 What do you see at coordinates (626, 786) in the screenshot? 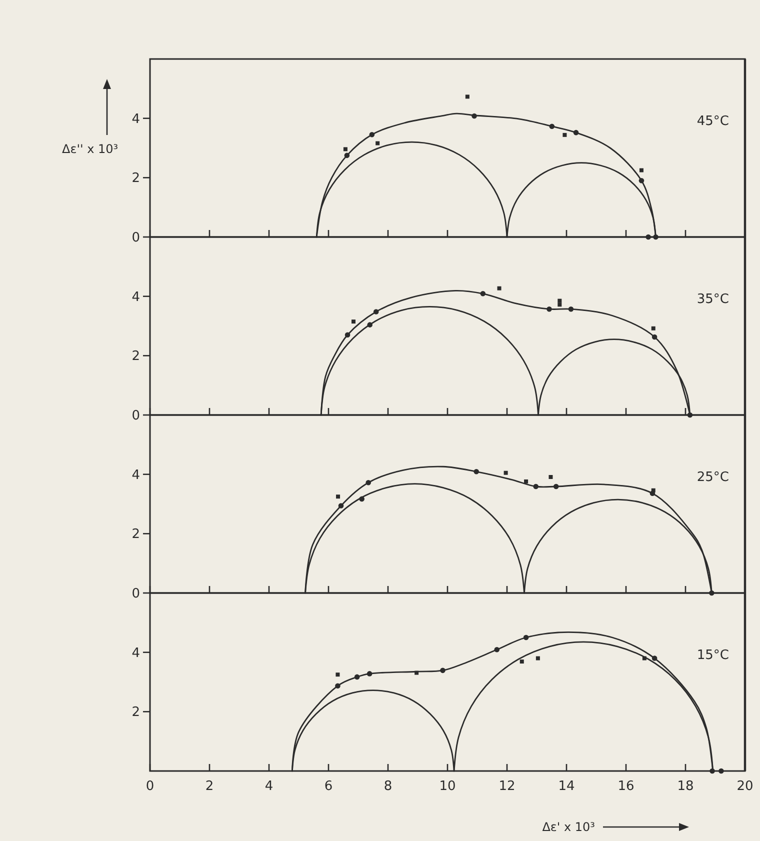
I see `x-tick-label: 16` at bounding box center [626, 786].